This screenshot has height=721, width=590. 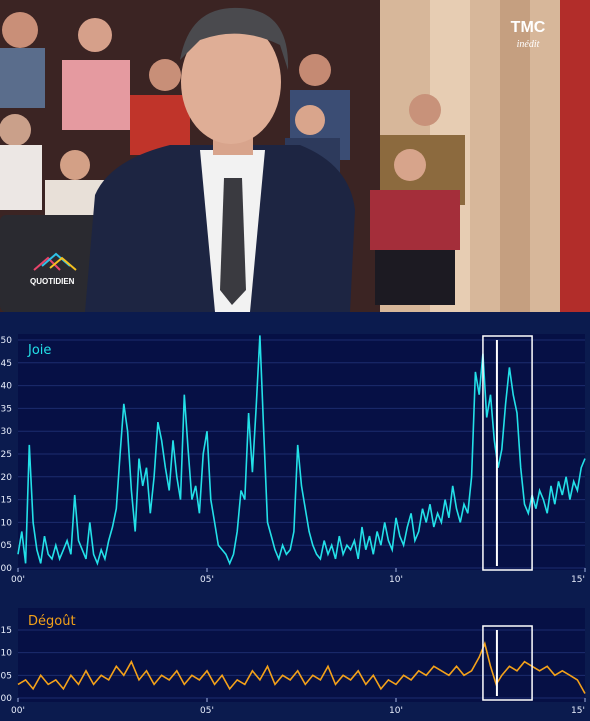 I want to click on degout-y-ticks: 00 05 10 15, so click(x=7, y=665).